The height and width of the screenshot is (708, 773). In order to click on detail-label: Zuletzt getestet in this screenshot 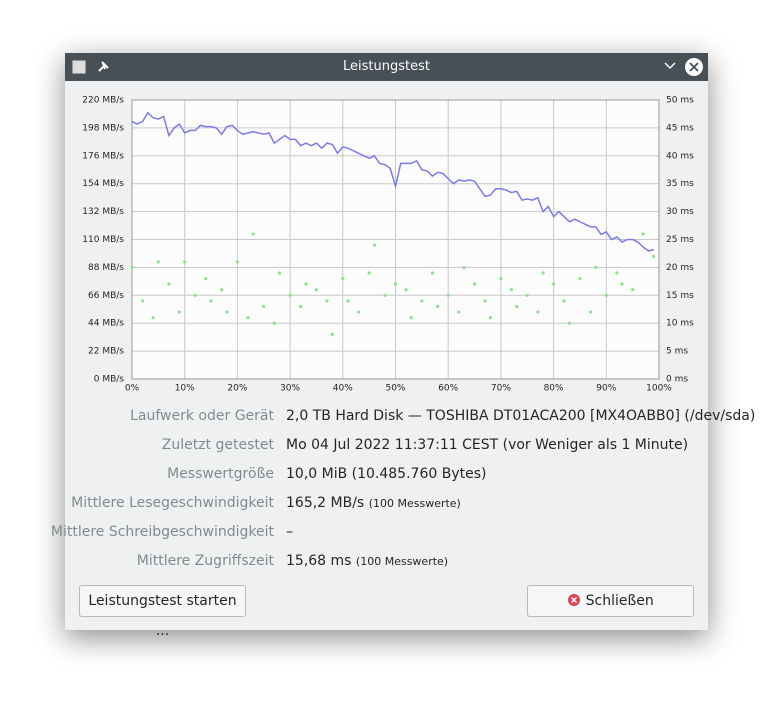, I will do `click(217, 445)`.